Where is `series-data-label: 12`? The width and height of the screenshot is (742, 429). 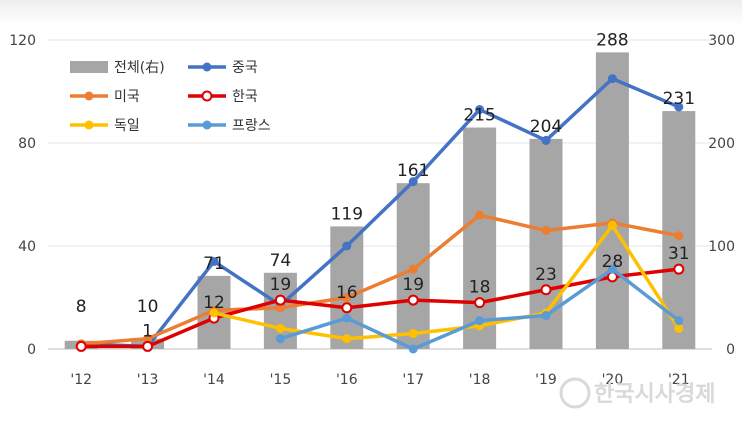 series-data-label: 12 is located at coordinates (214, 303).